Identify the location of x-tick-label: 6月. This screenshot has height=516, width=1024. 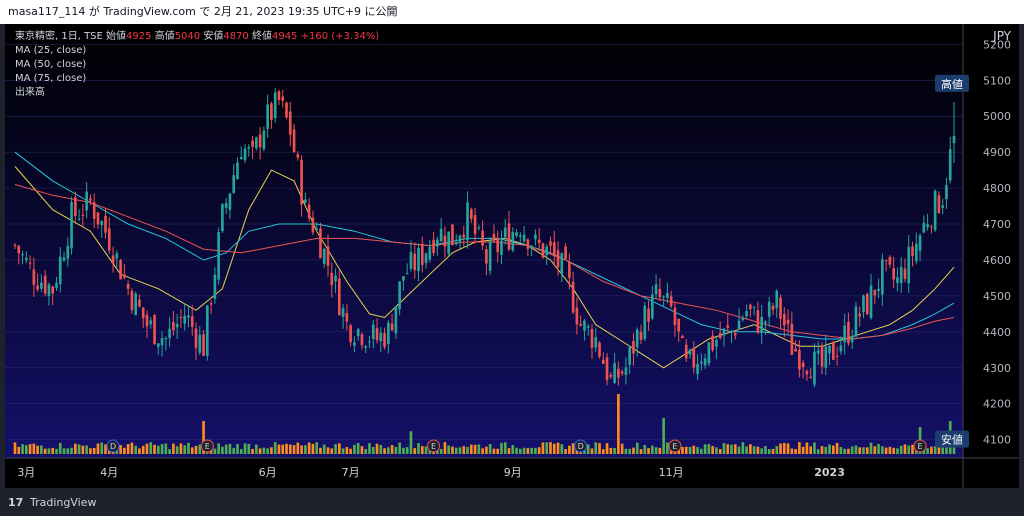
(268, 472).